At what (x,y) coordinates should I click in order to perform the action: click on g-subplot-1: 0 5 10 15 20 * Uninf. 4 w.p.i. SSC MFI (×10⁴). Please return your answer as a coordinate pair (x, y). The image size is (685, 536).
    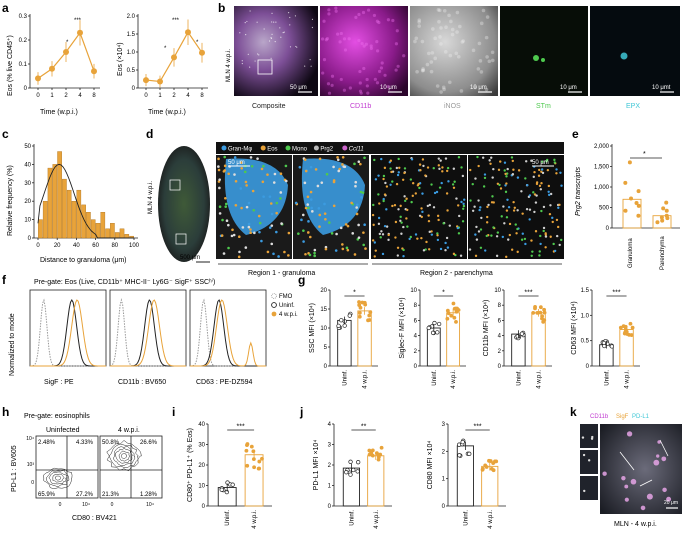
    Looking at the image, I should click on (343, 338).